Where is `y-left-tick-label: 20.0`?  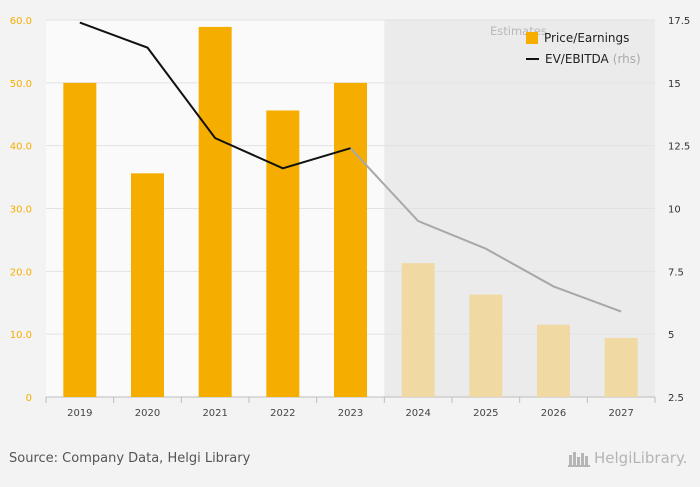
y-left-tick-label: 20.0 is located at coordinates (21, 272).